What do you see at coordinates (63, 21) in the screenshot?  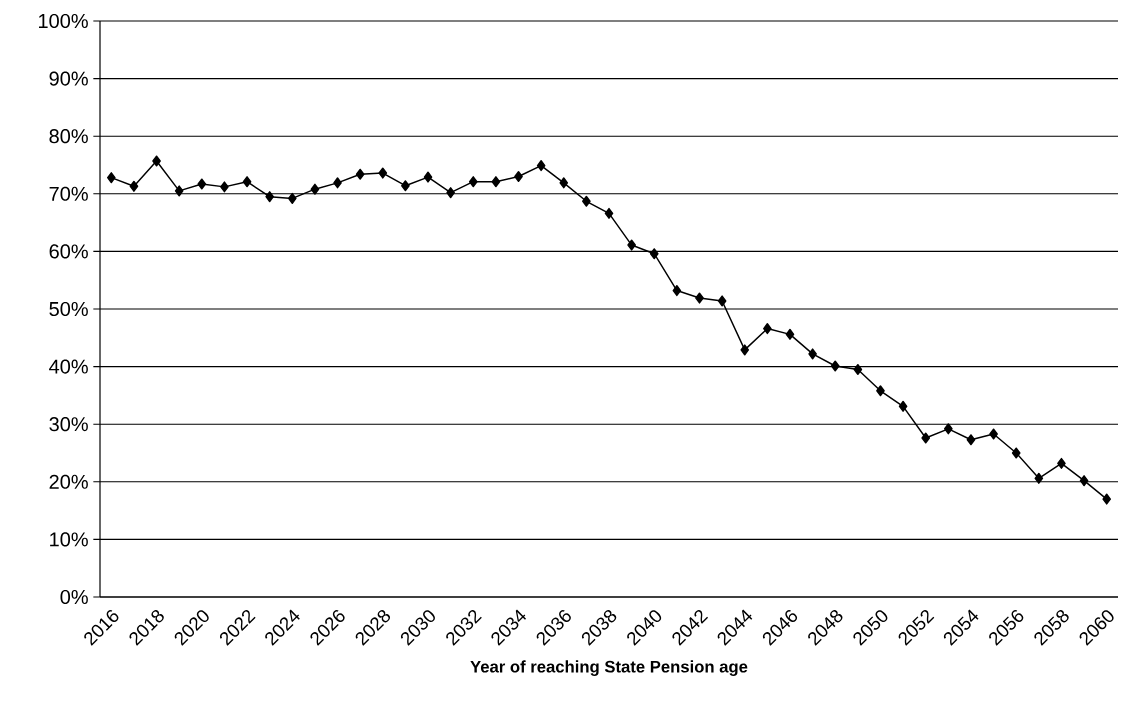 I see `y-tick-label: 100%` at bounding box center [63, 21].